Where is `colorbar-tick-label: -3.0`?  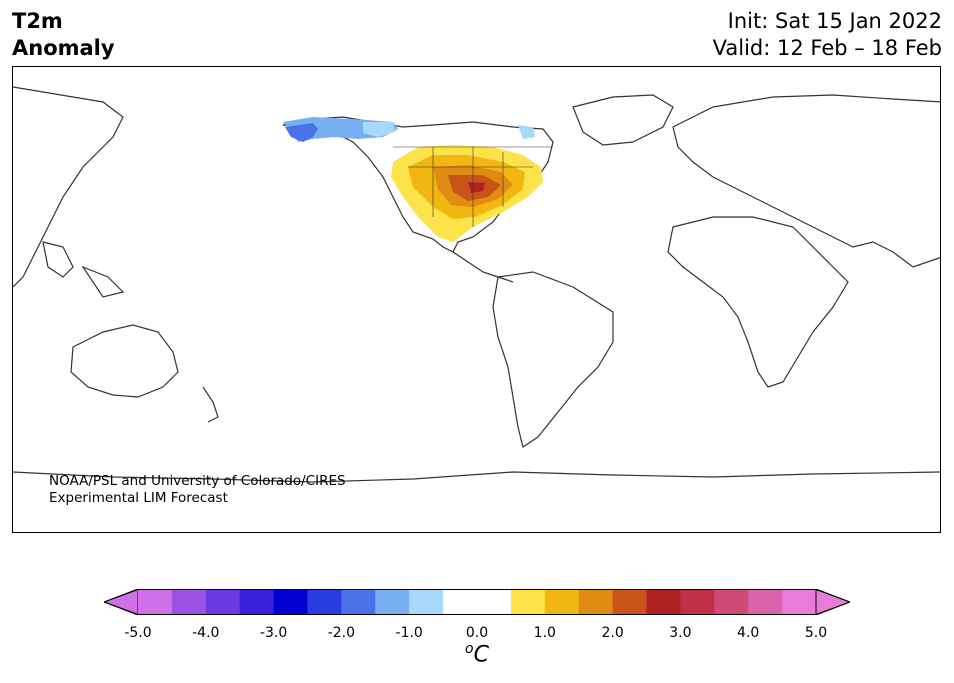
colorbar-tick-label: -3.0 is located at coordinates (273, 633).